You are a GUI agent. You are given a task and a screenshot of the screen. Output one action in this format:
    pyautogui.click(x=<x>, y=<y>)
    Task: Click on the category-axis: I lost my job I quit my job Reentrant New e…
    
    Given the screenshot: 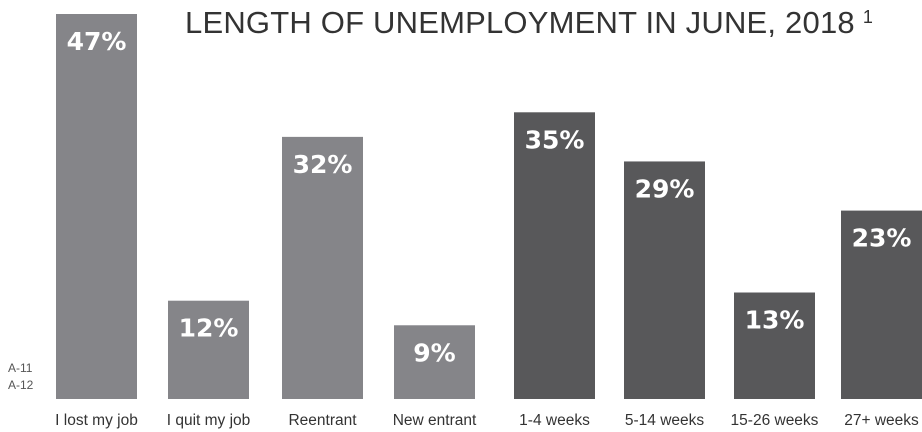 What is the action you would take?
    pyautogui.click(x=487, y=420)
    